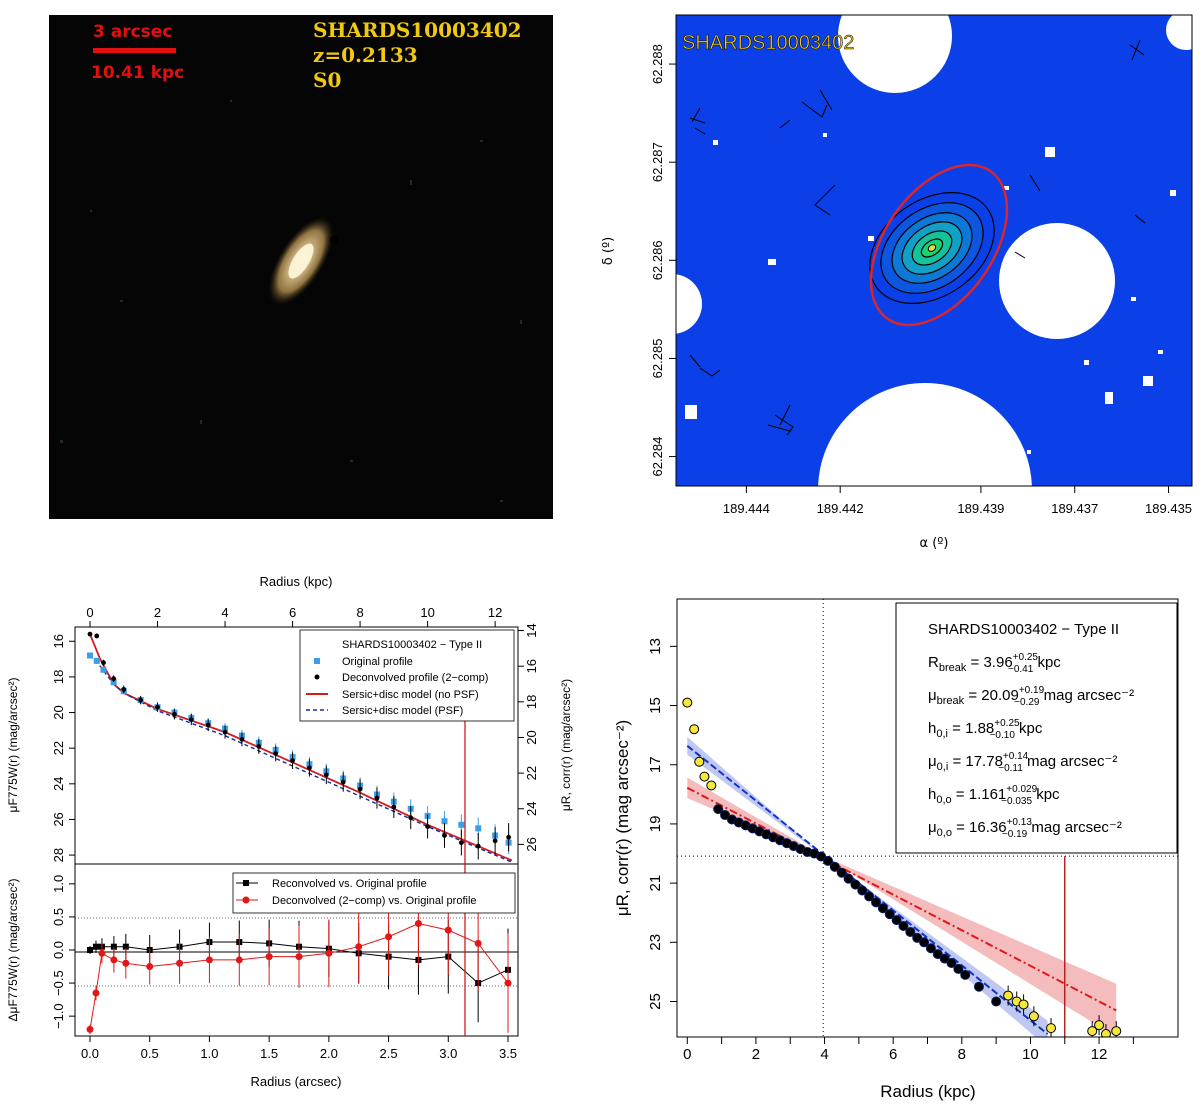  What do you see at coordinates (58, 917) in the screenshot?
I see `residual-tick-label: 0.5` at bounding box center [58, 917].